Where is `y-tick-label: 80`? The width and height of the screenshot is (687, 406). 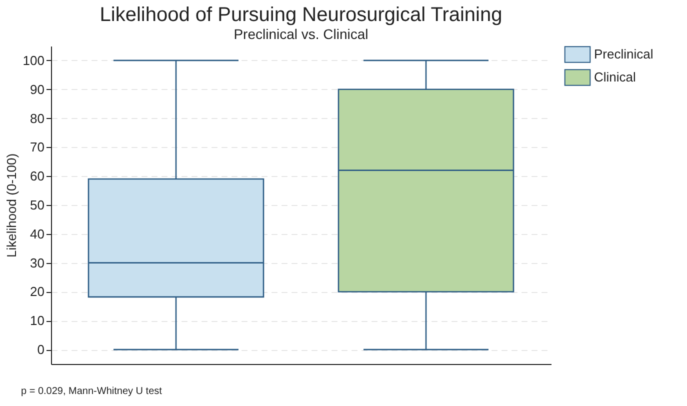 y-tick-label: 80 is located at coordinates (37, 118).